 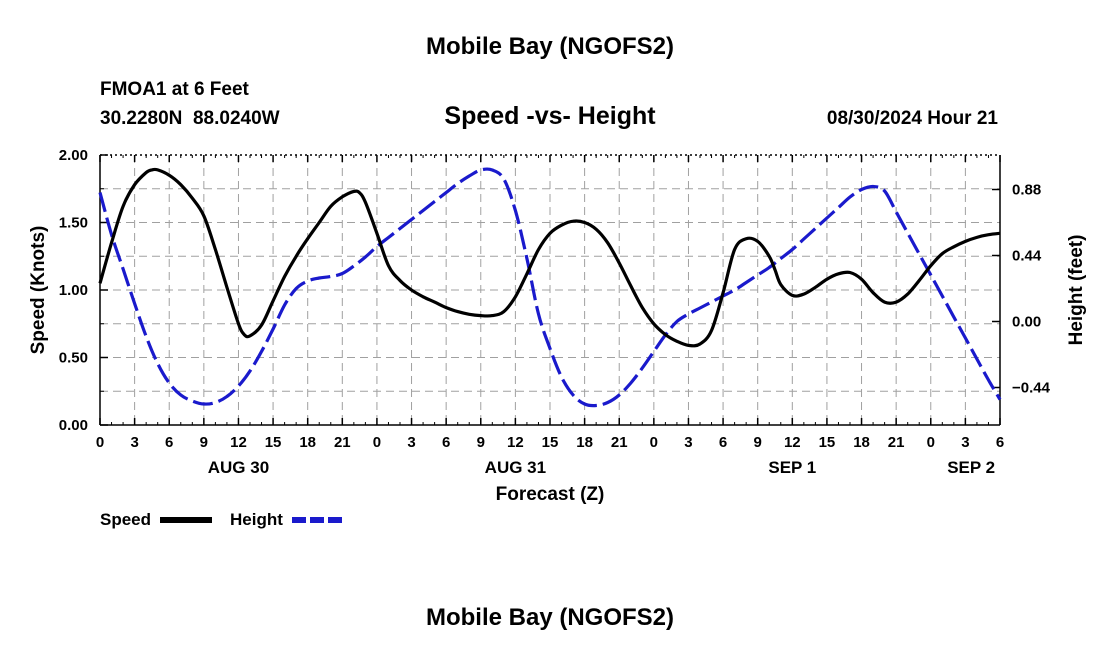 I want to click on coordinates-label: 30.2280N 88.0240W, so click(x=190, y=118).